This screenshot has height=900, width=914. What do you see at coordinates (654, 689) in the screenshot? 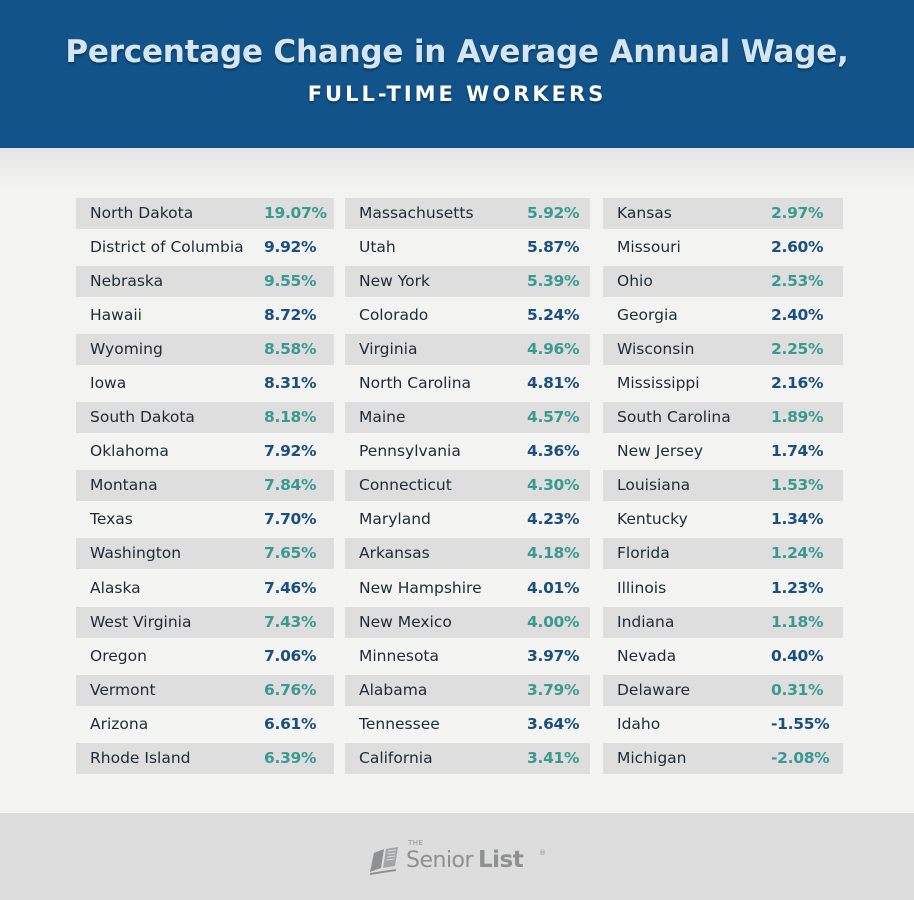
I see `state-name: Delaware` at bounding box center [654, 689].